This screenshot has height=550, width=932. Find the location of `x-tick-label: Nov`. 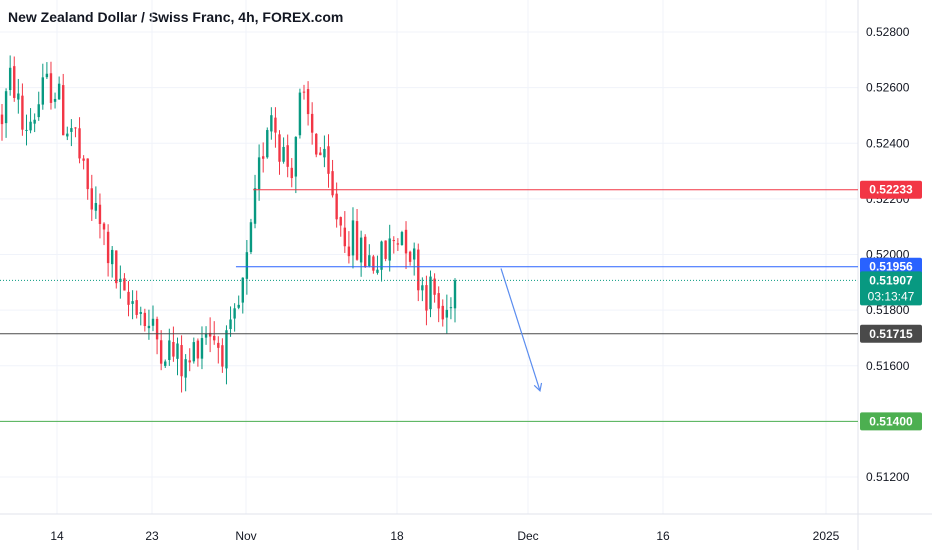

x-tick-label: Nov is located at coordinates (245, 536).